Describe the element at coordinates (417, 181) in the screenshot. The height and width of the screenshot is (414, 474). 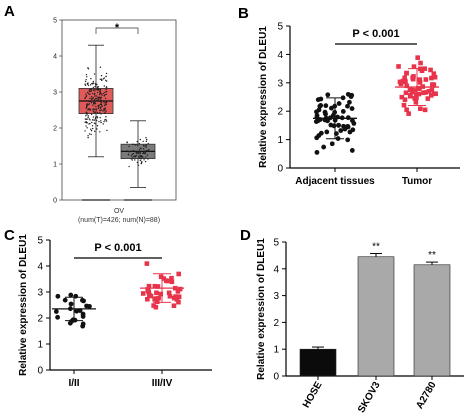
I see `x-tick-label: Tumor` at that location.